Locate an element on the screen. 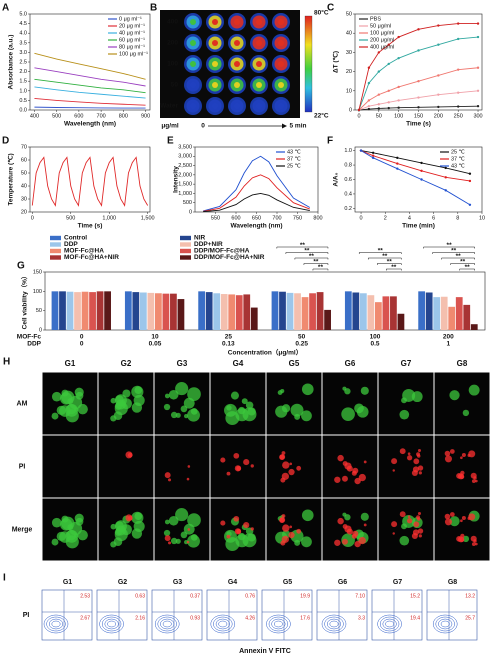 The image size is (491, 660). x-tick-label: 1 is located at coordinates (449, 344).